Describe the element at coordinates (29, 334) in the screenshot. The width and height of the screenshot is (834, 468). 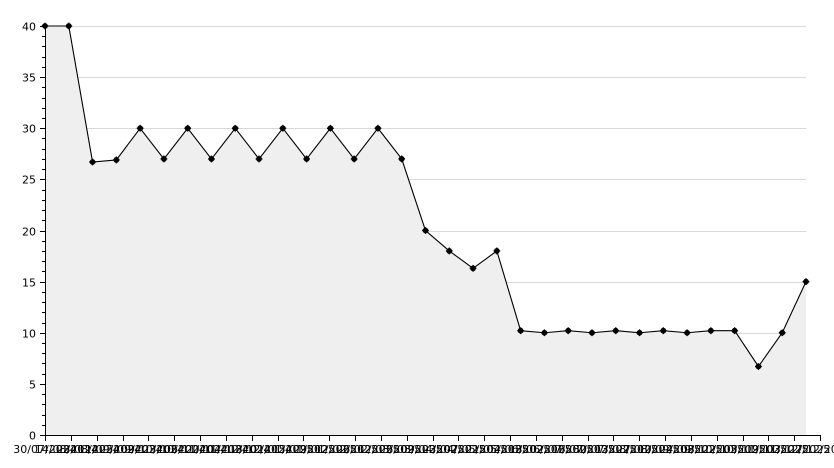
I see `y-axis-tick-label: 10` at that location.